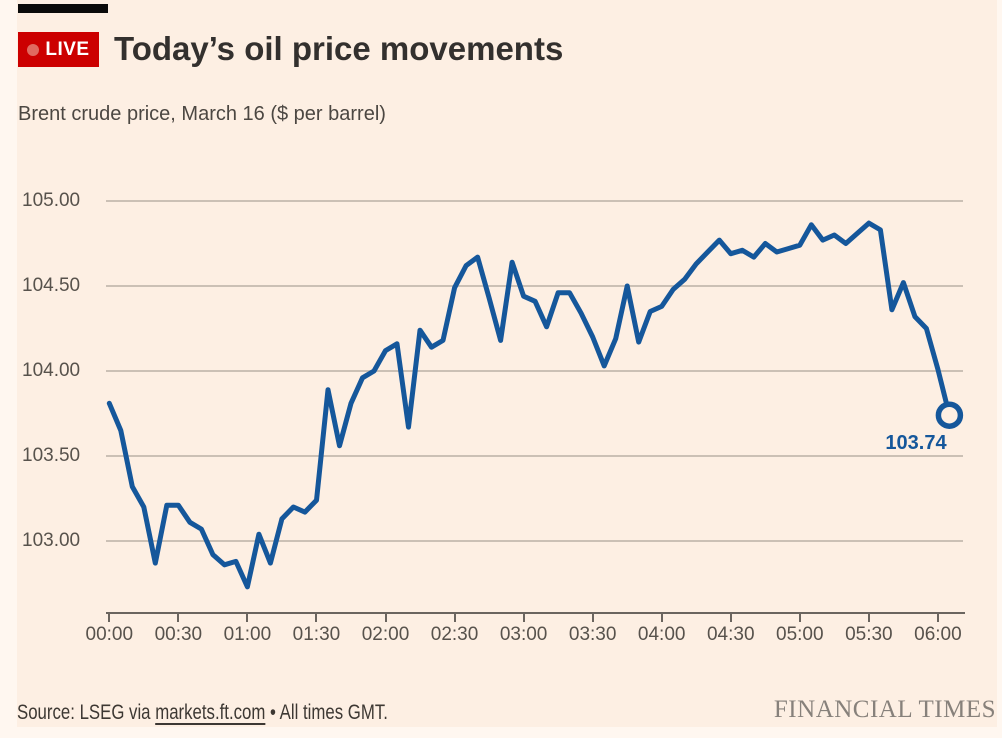 Image resolution: width=1002 pixels, height=738 pixels. What do you see at coordinates (178, 634) in the screenshot?
I see `x-axis-tick-label: 00:30` at bounding box center [178, 634].